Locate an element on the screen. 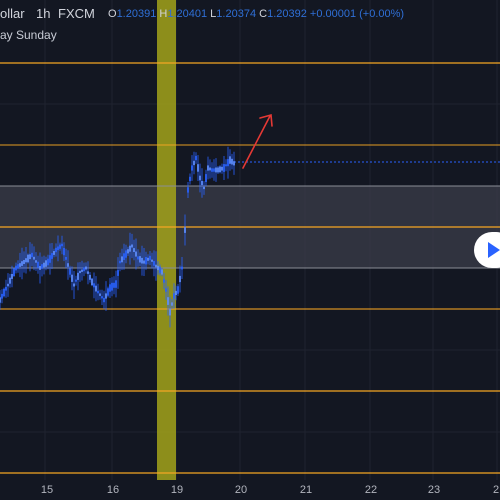 The width and height of the screenshot is (500, 500). close-label: C is located at coordinates (263, 14).